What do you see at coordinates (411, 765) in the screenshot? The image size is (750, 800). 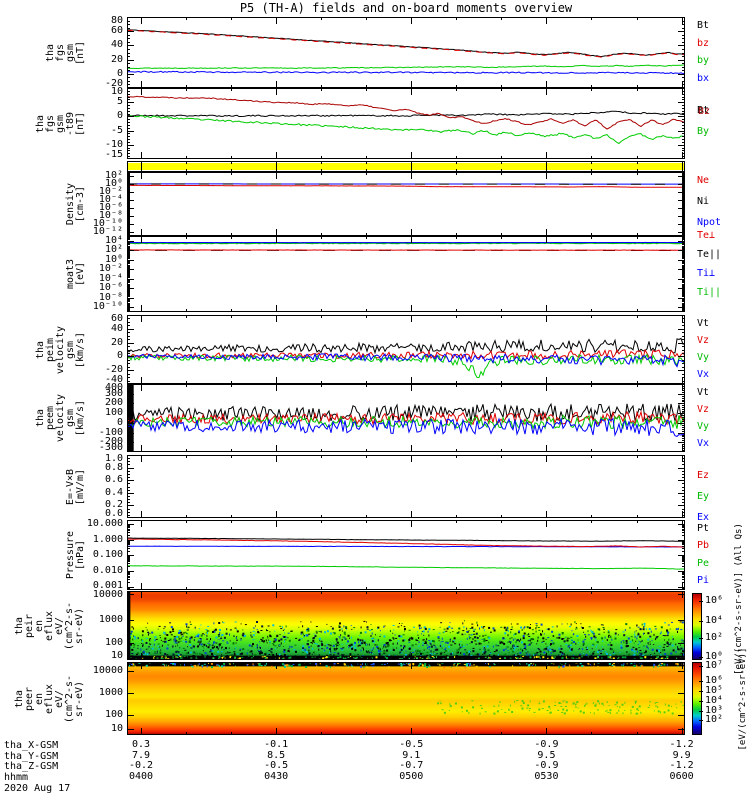 I see `xaxis-value: -0.7` at bounding box center [411, 765].